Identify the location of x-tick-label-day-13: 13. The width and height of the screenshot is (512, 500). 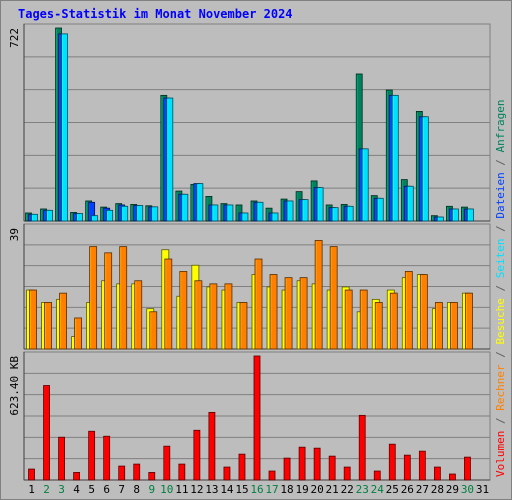
(211, 489).